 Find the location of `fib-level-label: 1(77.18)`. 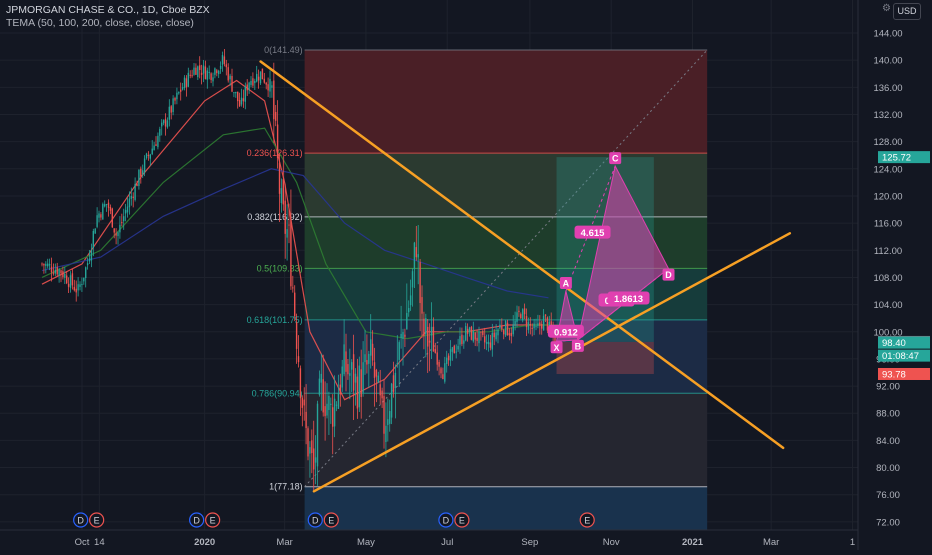

fib-level-label: 1(77.18) is located at coordinates (286, 487).